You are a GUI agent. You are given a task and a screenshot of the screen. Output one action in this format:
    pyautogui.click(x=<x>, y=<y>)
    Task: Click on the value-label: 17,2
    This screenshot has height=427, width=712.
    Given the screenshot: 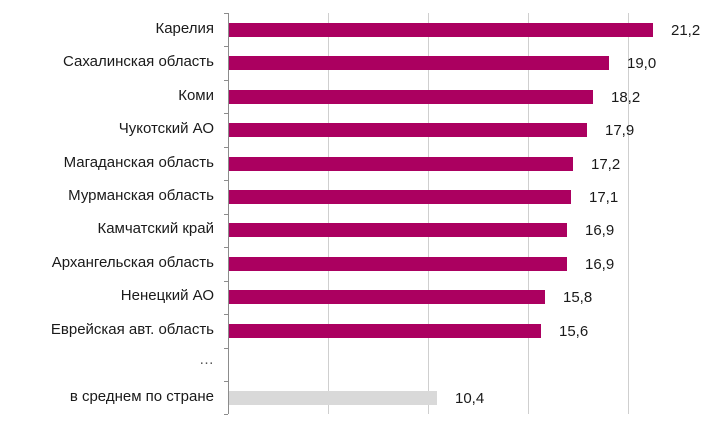 What is the action you would take?
    pyautogui.click(x=606, y=164)
    